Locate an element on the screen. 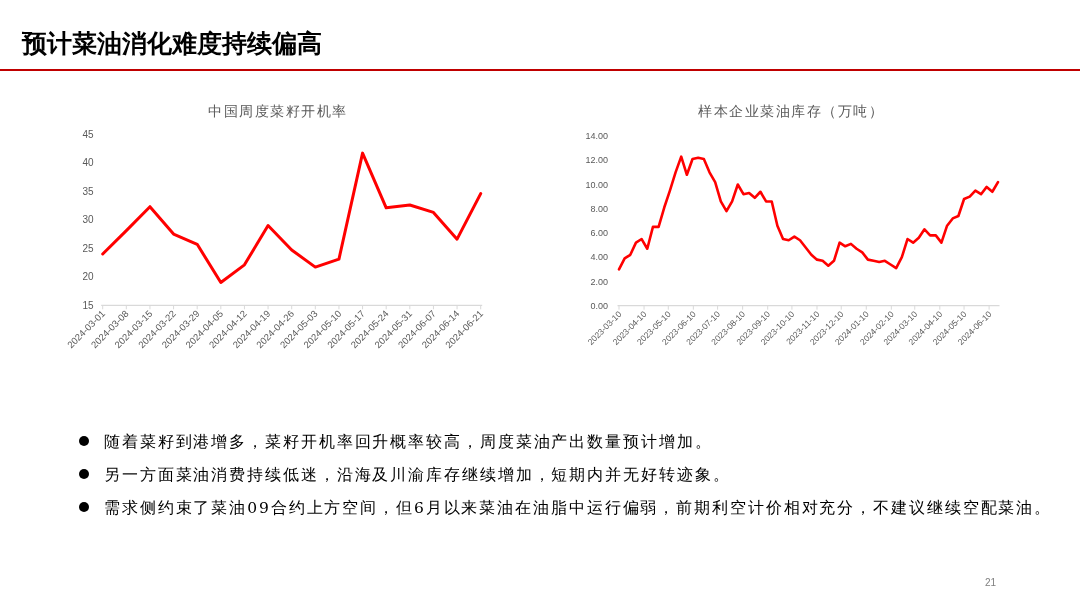 The height and width of the screenshot is (608, 1080). y-tick-label: 25 is located at coordinates (88, 248).